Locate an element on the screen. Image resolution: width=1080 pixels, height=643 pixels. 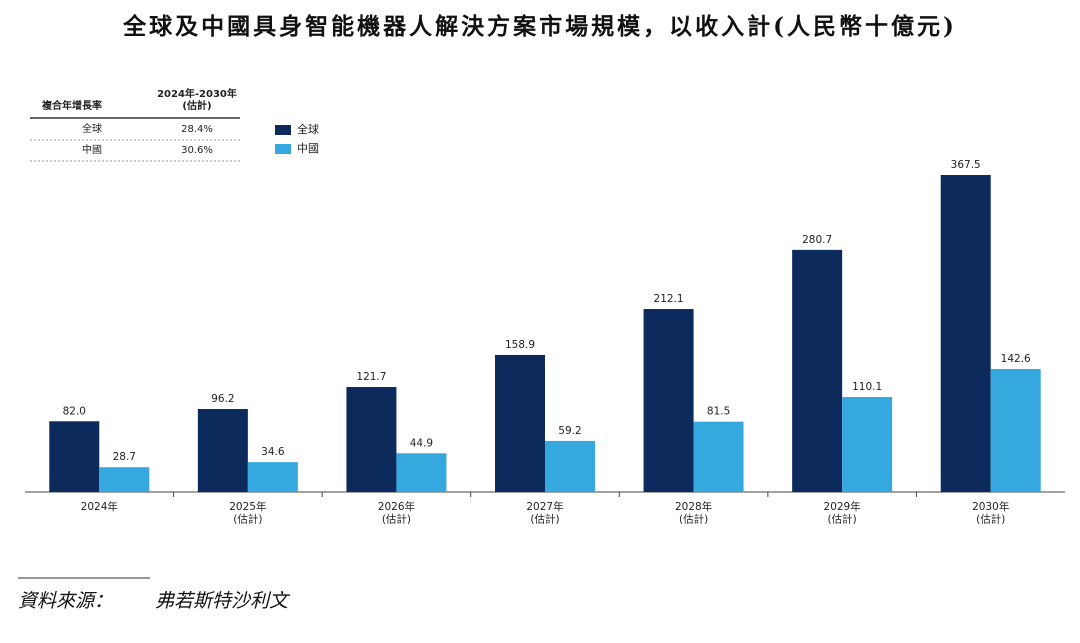
x-tick-label: 2027年(估計) is located at coordinates (544, 513).